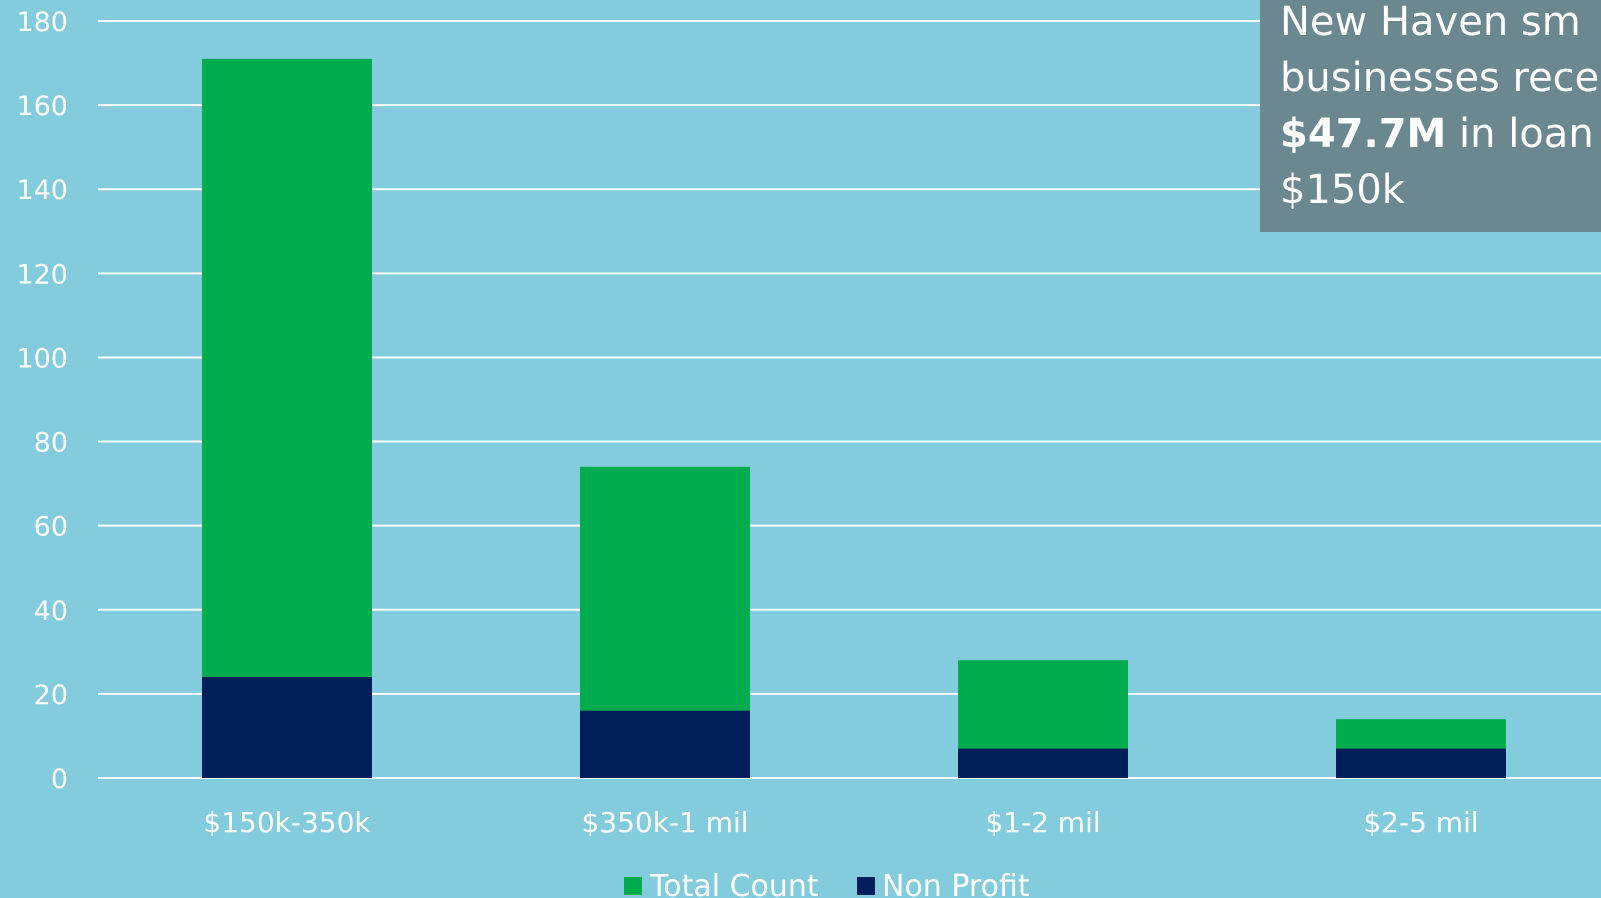 The image size is (1601, 898). I want to click on x-tick-label: $150k-350k, so click(287, 822).